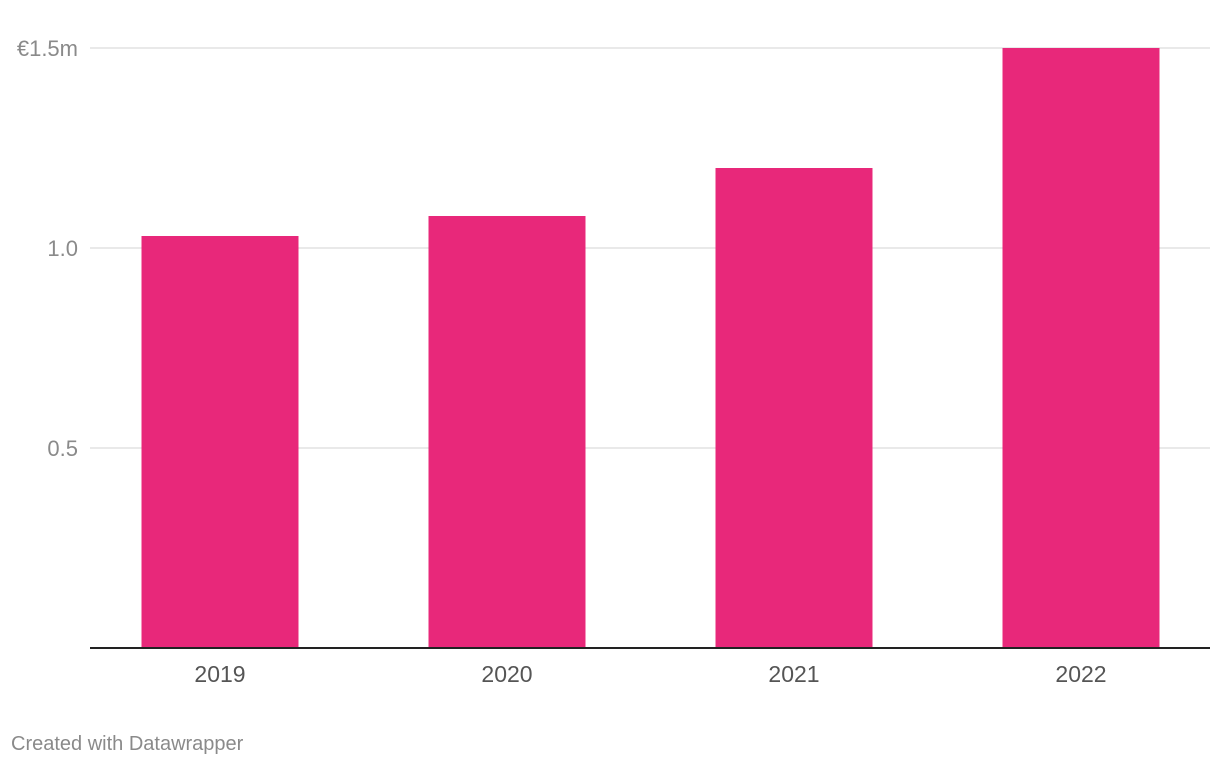 This screenshot has width=1220, height=770. I want to click on bar-2019, so click(220, 442).